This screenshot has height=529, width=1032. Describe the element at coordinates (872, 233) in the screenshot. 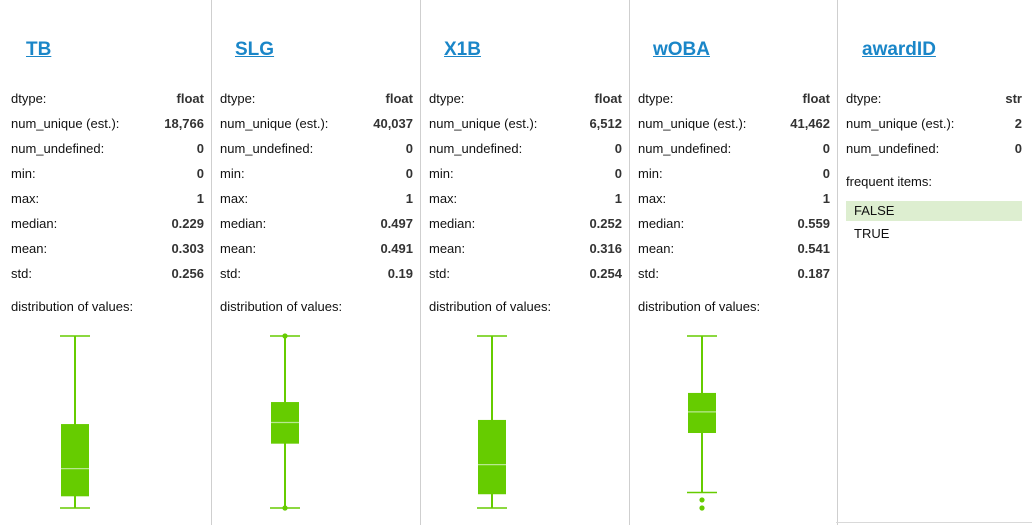

I see `frequent-item: TRUE` at that location.